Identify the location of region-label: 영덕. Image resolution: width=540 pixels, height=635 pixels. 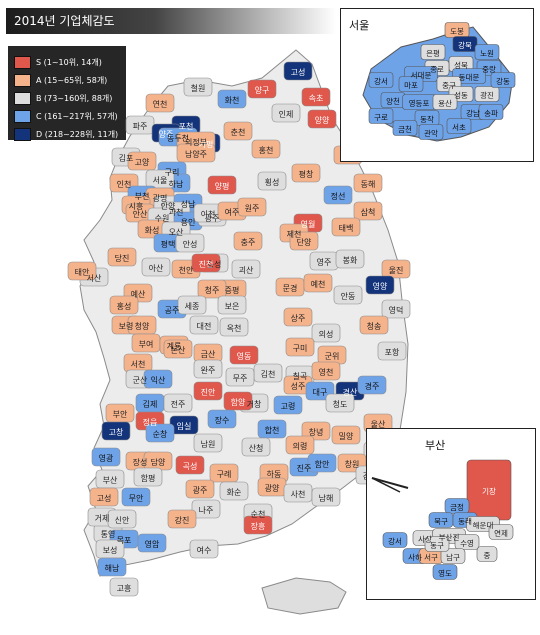
(396, 310).